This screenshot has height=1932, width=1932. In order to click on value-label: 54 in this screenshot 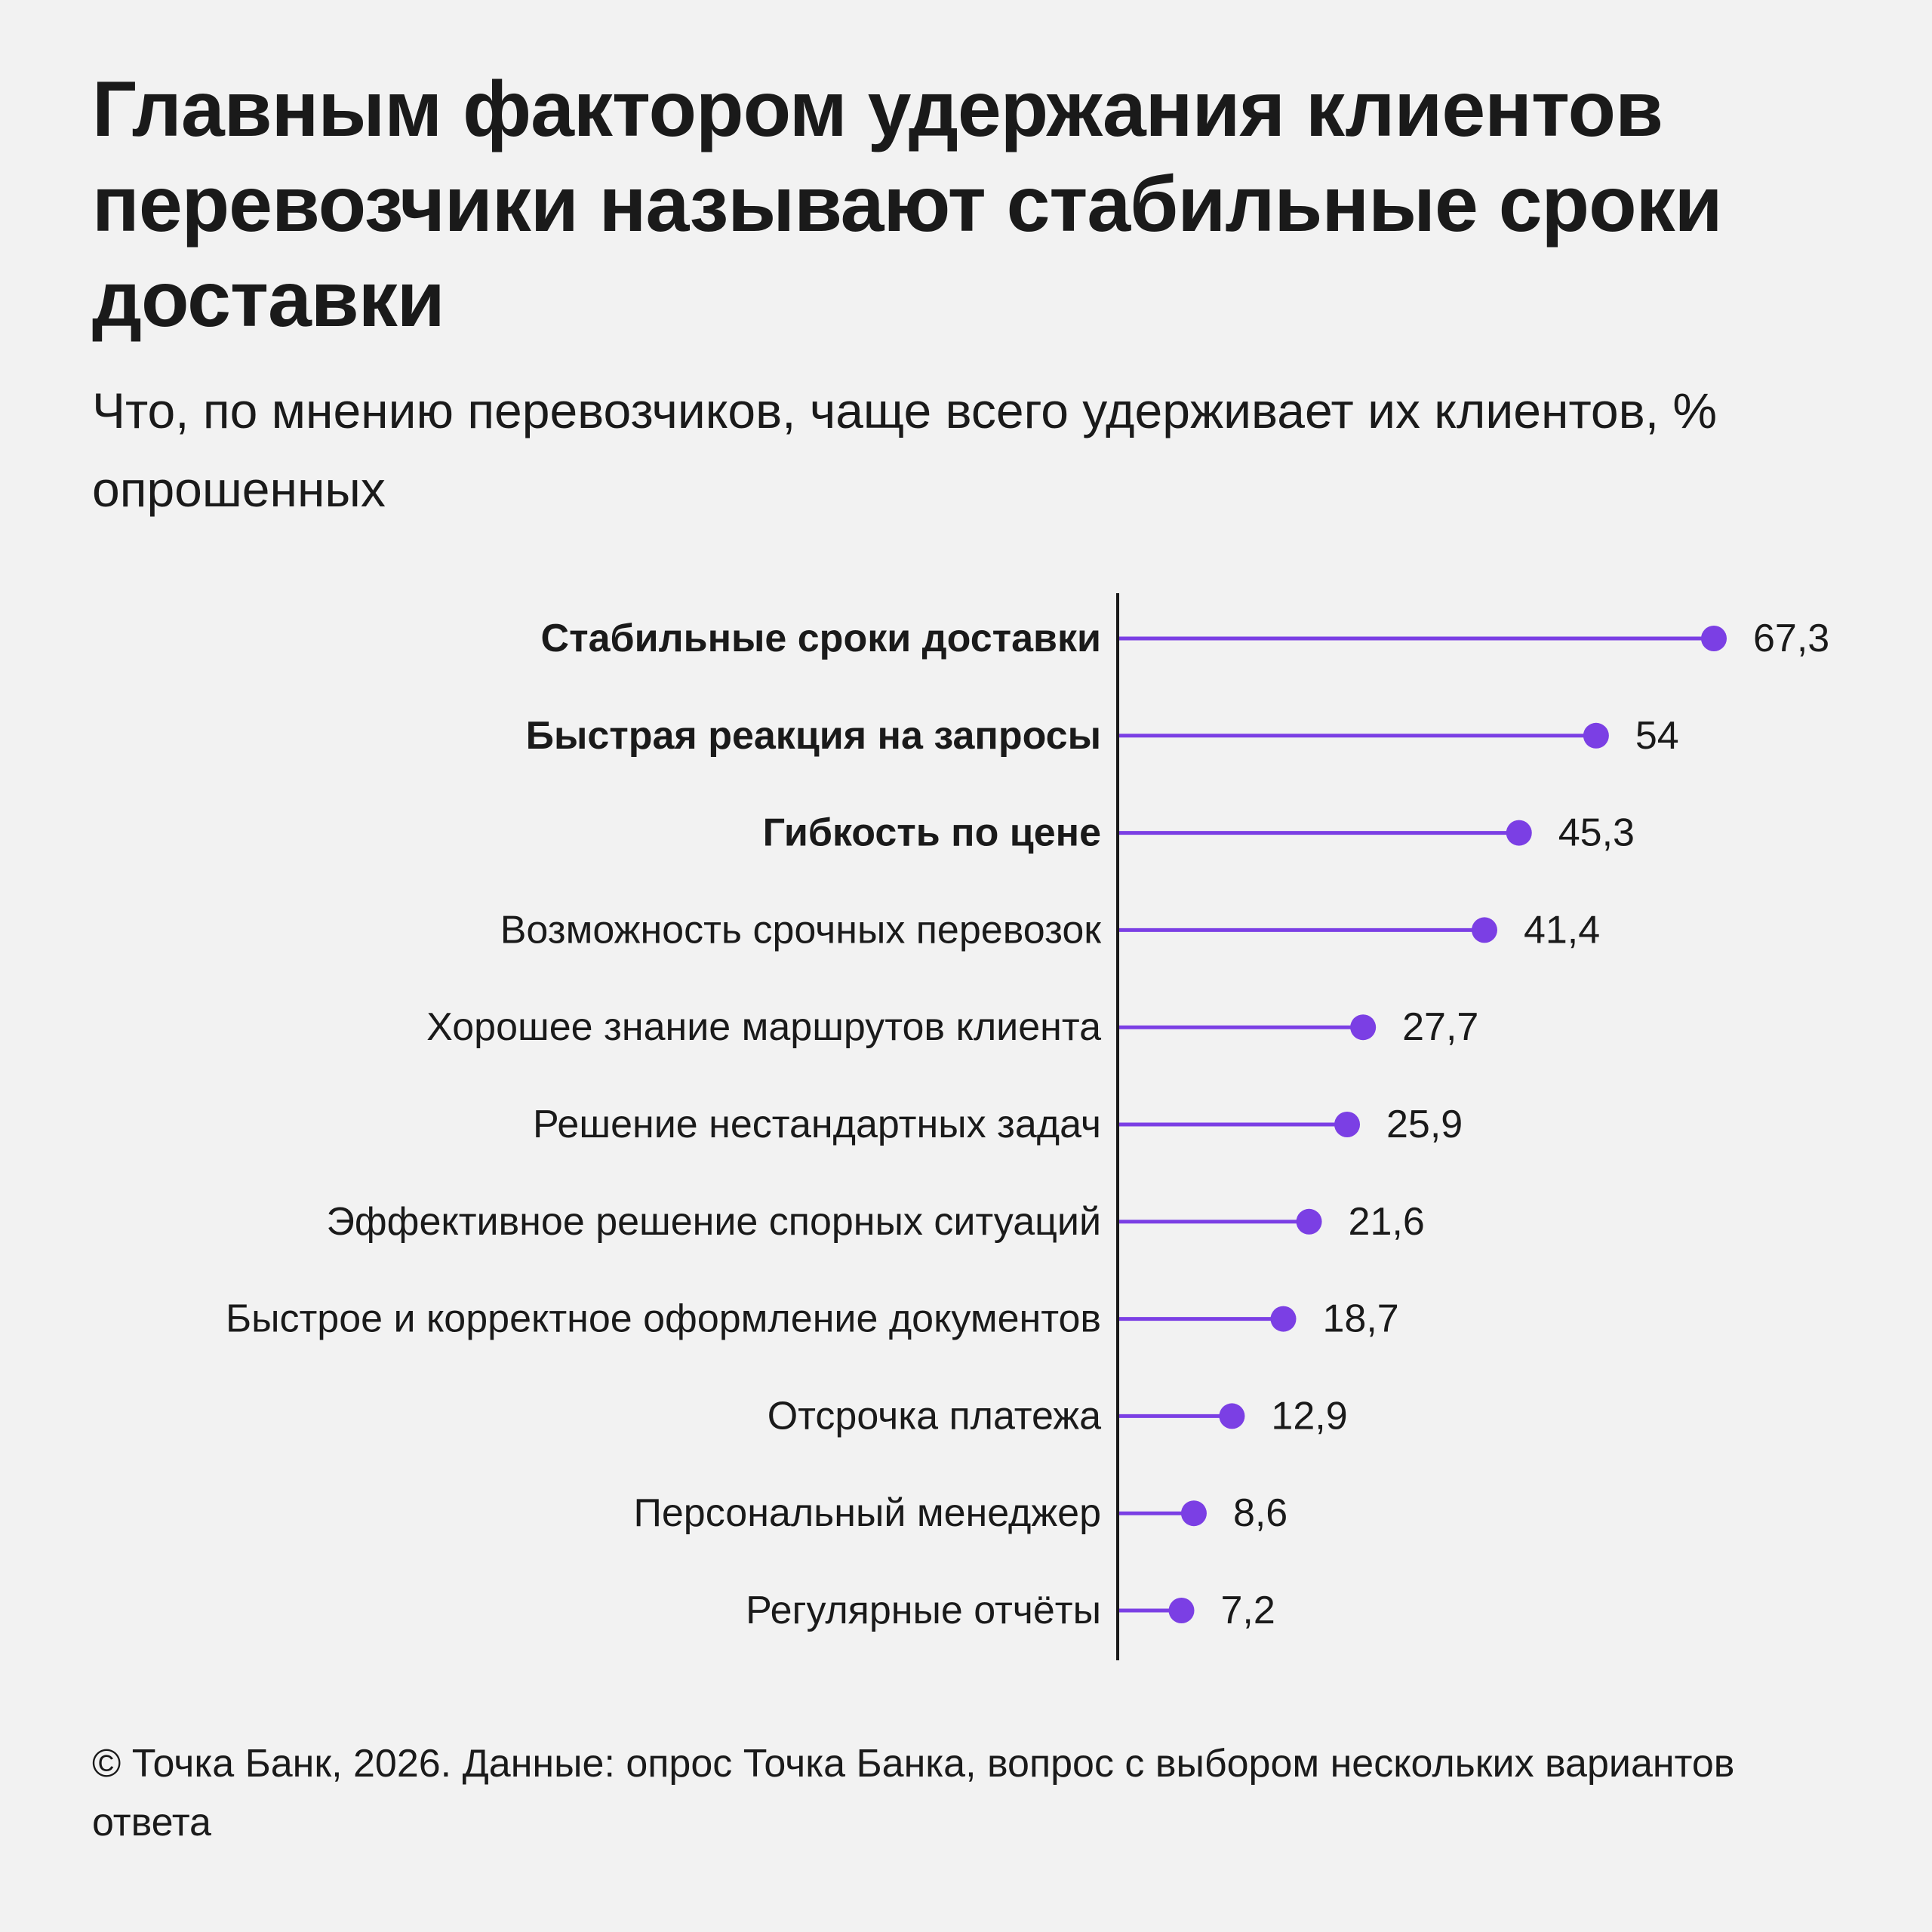, I will do `click(1657, 736)`.